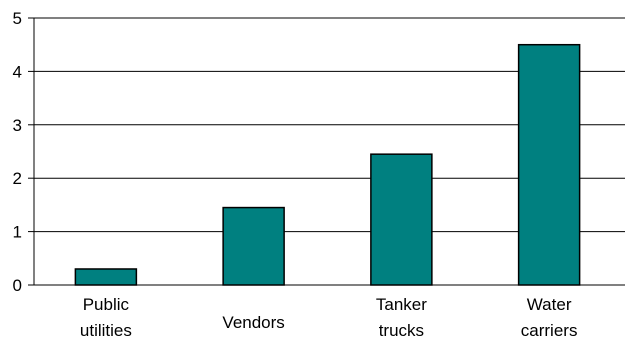 The image size is (633, 338). What do you see at coordinates (17, 178) in the screenshot?
I see `y-tick-label: 2` at bounding box center [17, 178].